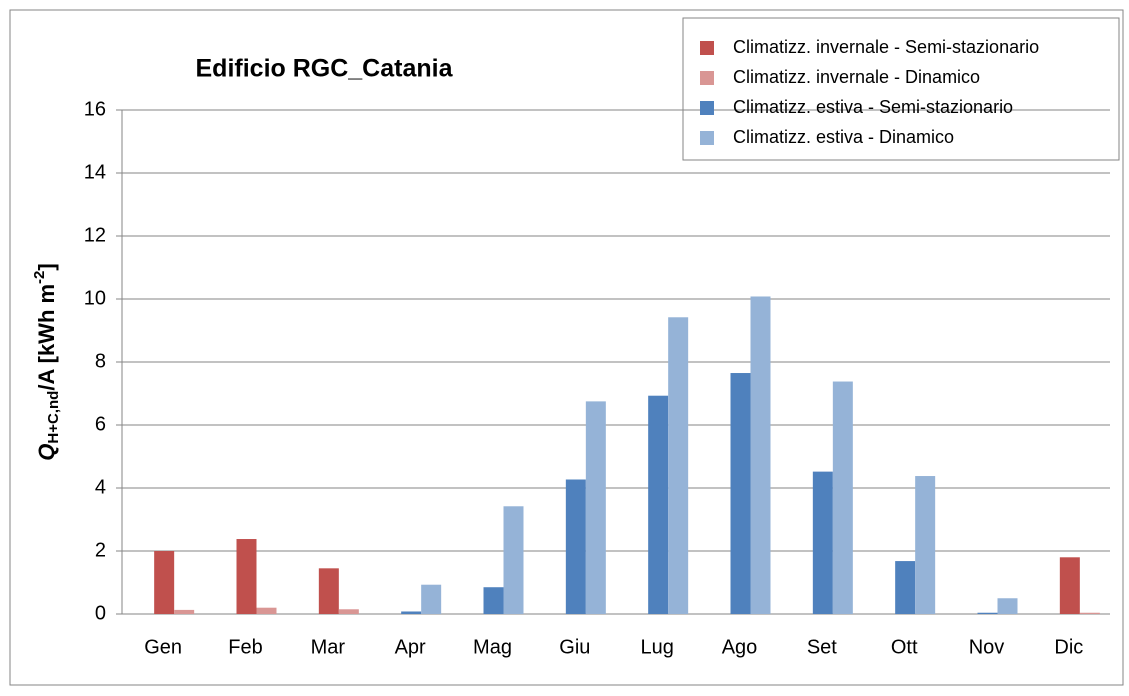 This screenshot has height=696, width=1129. I want to click on x-tick-label: Mag, so click(492, 647).